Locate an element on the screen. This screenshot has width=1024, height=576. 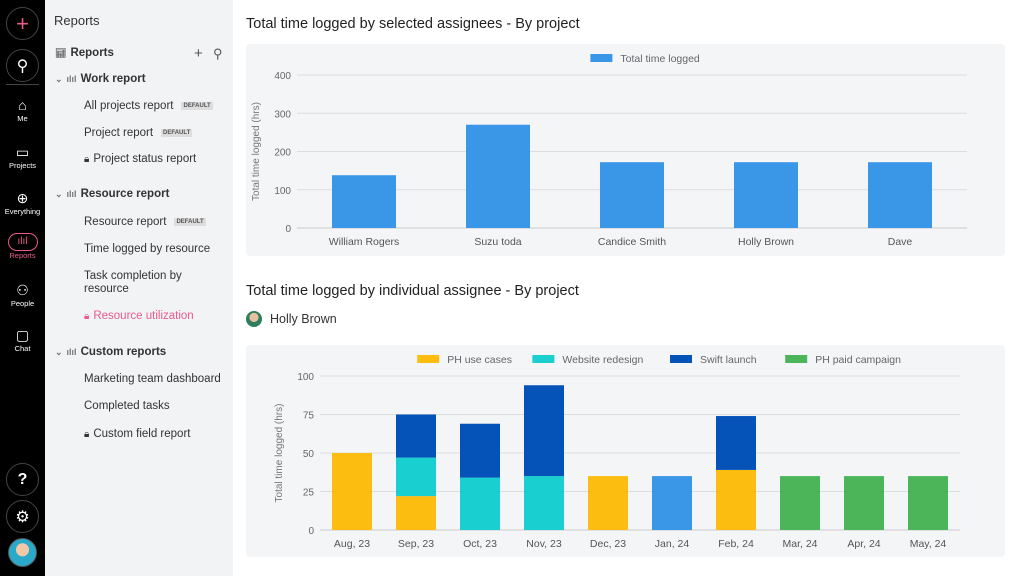
x-tick-label: Feb, 24 is located at coordinates (736, 544).